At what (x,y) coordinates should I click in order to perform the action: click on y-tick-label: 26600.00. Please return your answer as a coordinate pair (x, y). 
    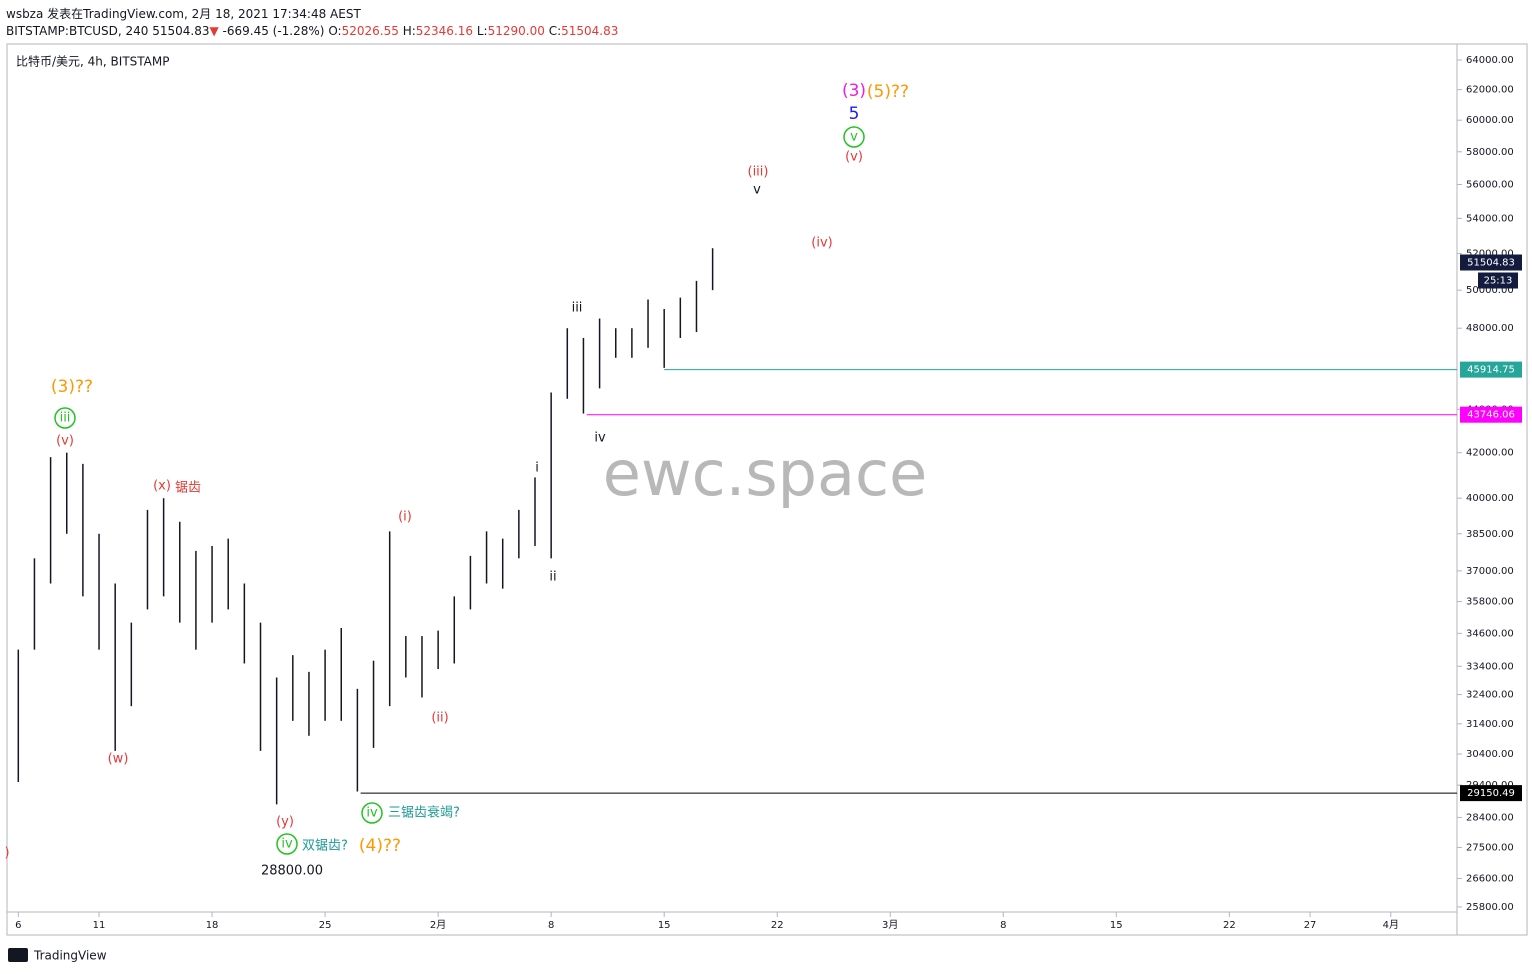
    Looking at the image, I should click on (1490, 878).